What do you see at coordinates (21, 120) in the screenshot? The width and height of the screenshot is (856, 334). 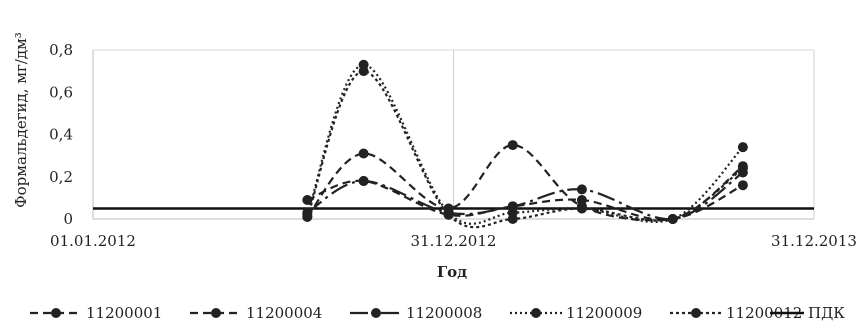 I see `y-axis-title: Формальдегид, мг/дм³` at bounding box center [21, 120].